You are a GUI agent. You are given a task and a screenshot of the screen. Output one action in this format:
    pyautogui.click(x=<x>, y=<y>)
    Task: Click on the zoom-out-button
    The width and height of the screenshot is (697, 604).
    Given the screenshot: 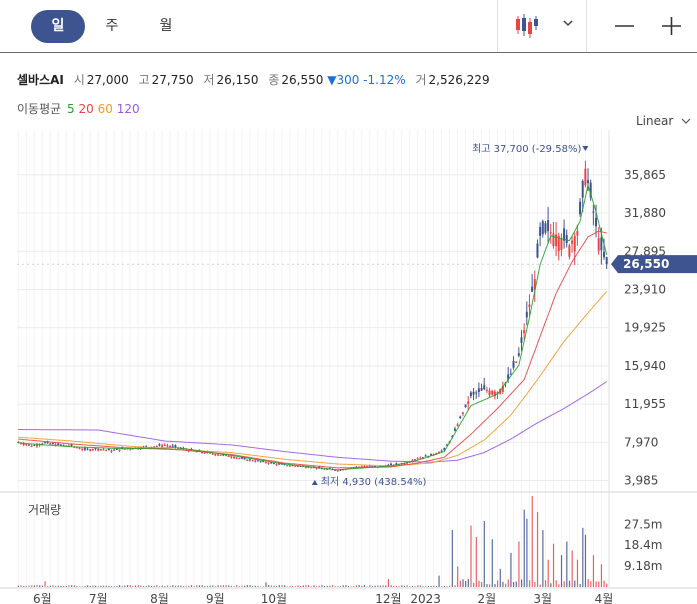 What is the action you would take?
    pyautogui.click(x=625, y=26)
    